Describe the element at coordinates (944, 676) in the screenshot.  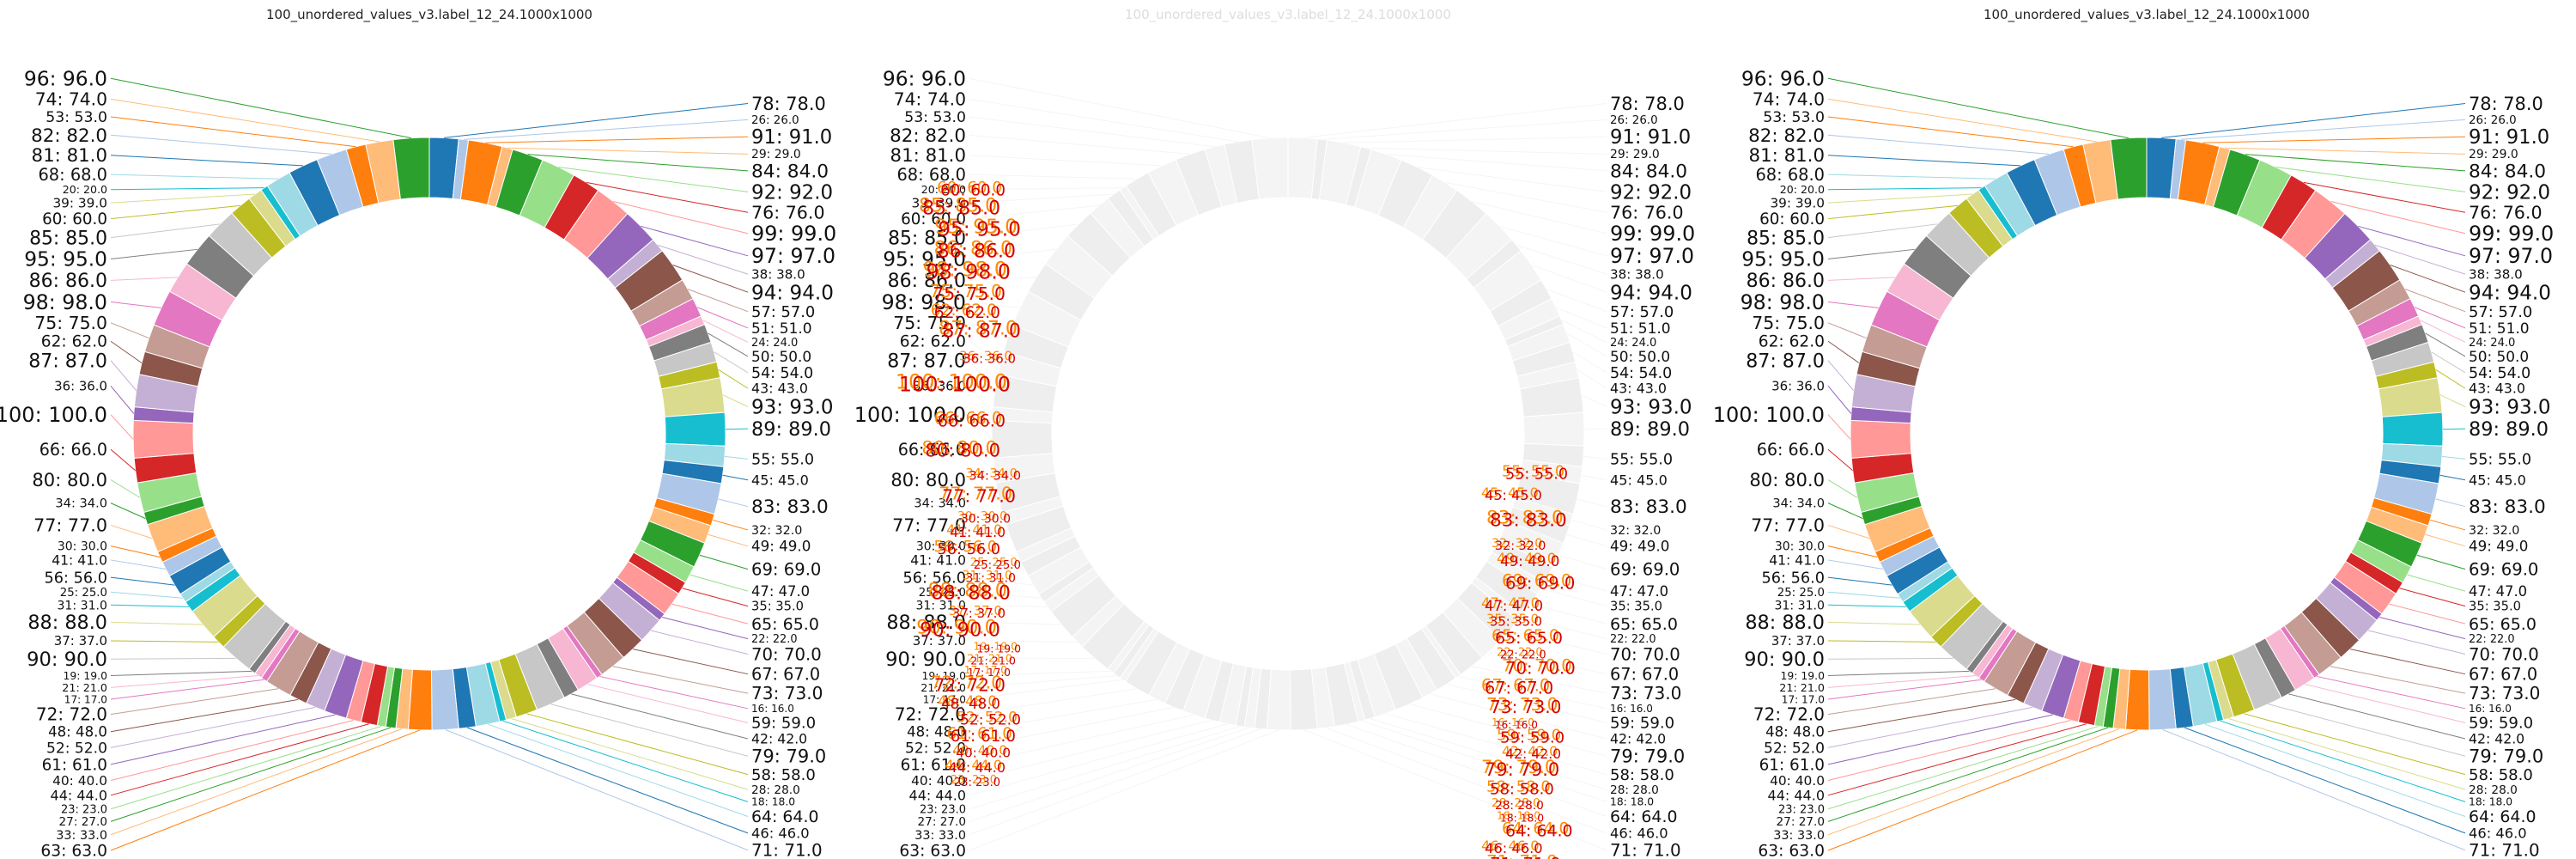
I see `slice-label: 19: 19.0` at that location.